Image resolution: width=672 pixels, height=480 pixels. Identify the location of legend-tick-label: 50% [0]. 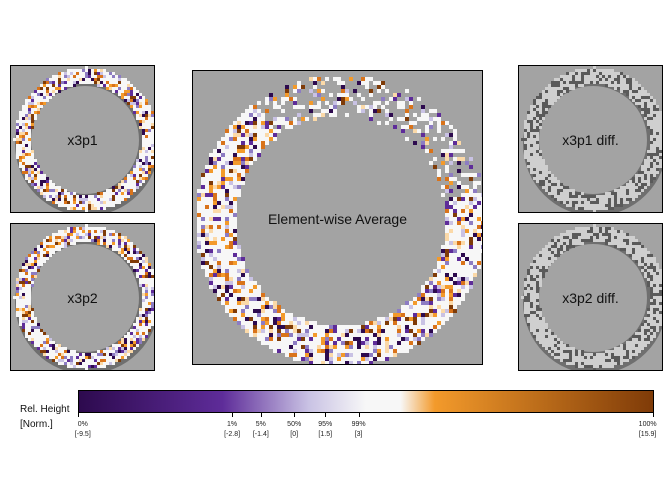
(294, 430).